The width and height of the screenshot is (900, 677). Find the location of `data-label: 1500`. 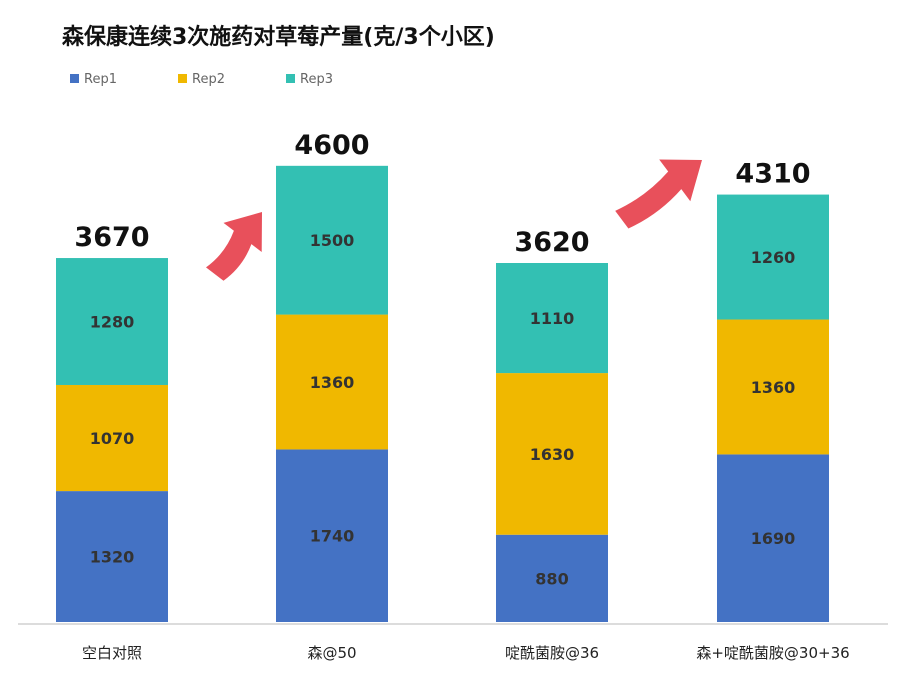

data-label: 1500 is located at coordinates (332, 240).